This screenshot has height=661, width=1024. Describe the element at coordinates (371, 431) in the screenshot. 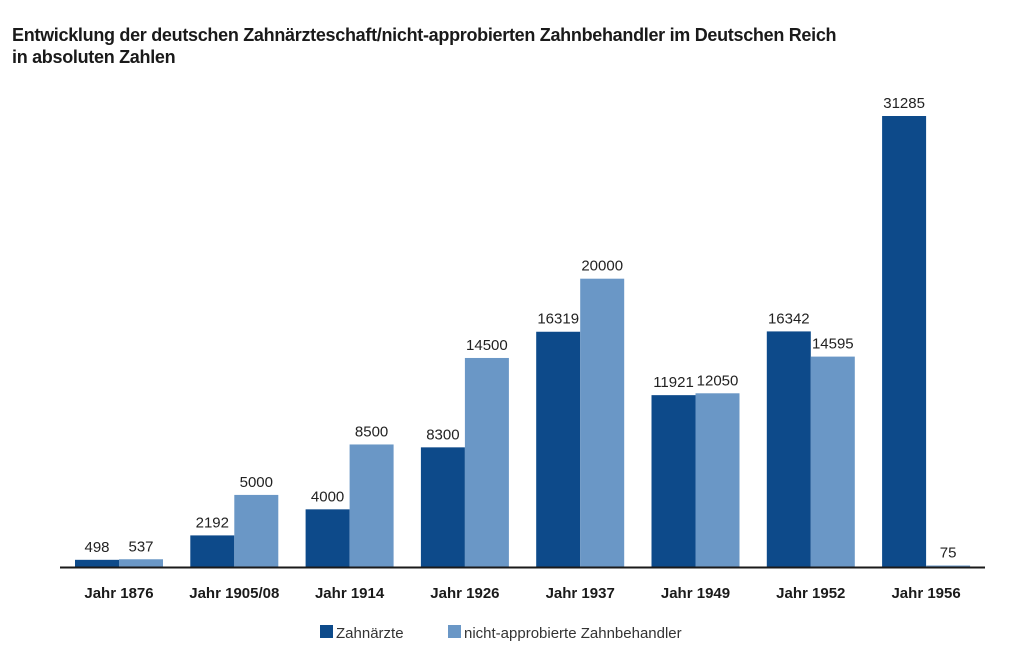

I see `data-label: 8500` at that location.